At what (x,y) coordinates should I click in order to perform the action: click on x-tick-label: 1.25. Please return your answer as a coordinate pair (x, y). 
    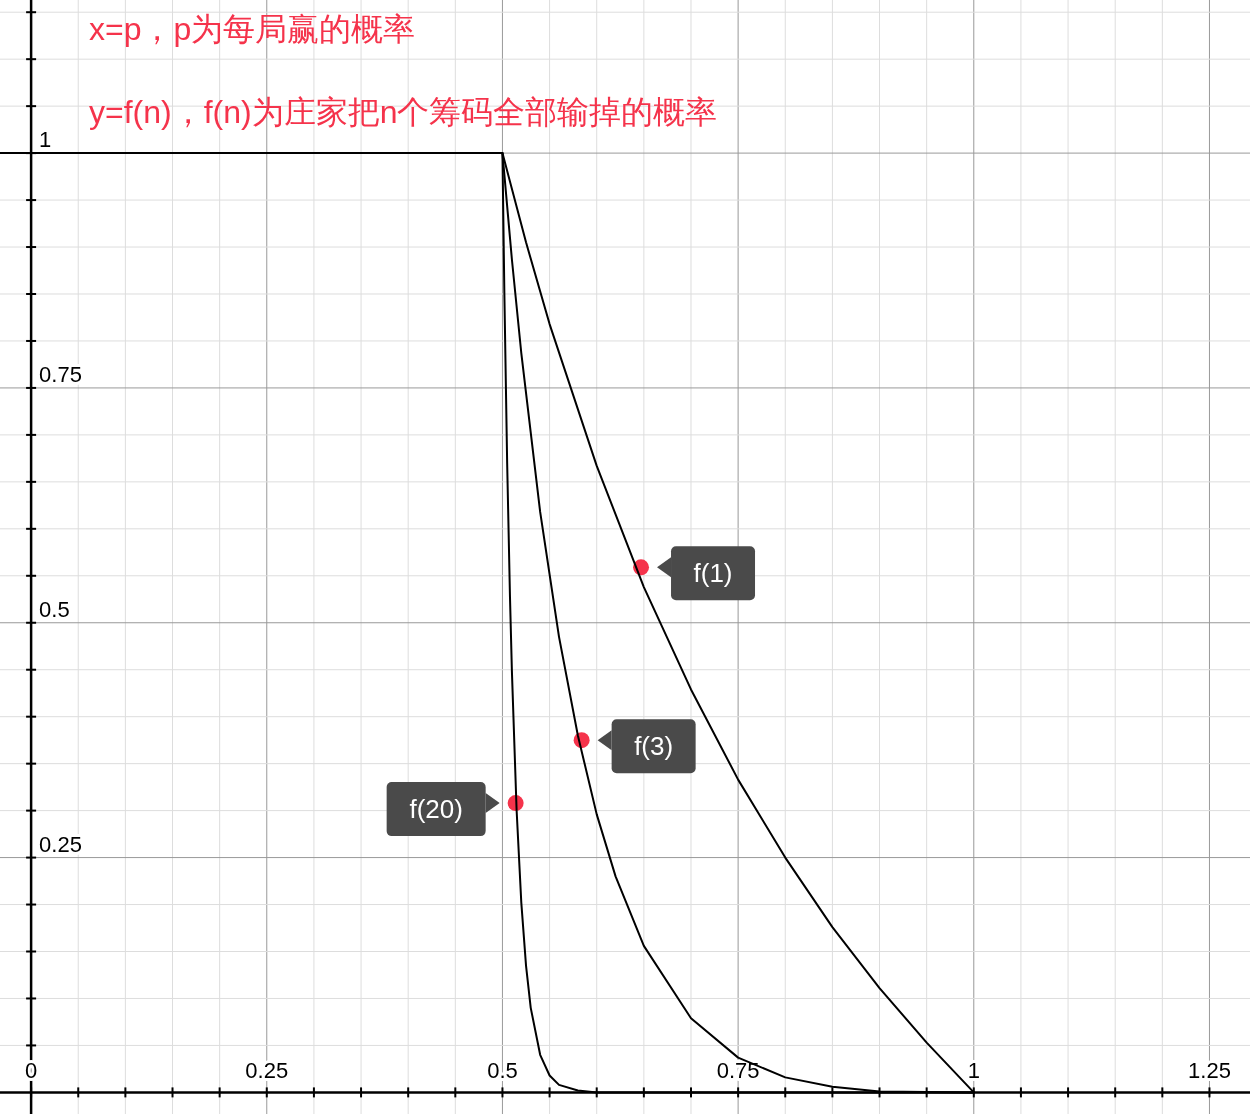
    Looking at the image, I should click on (1209, 1071).